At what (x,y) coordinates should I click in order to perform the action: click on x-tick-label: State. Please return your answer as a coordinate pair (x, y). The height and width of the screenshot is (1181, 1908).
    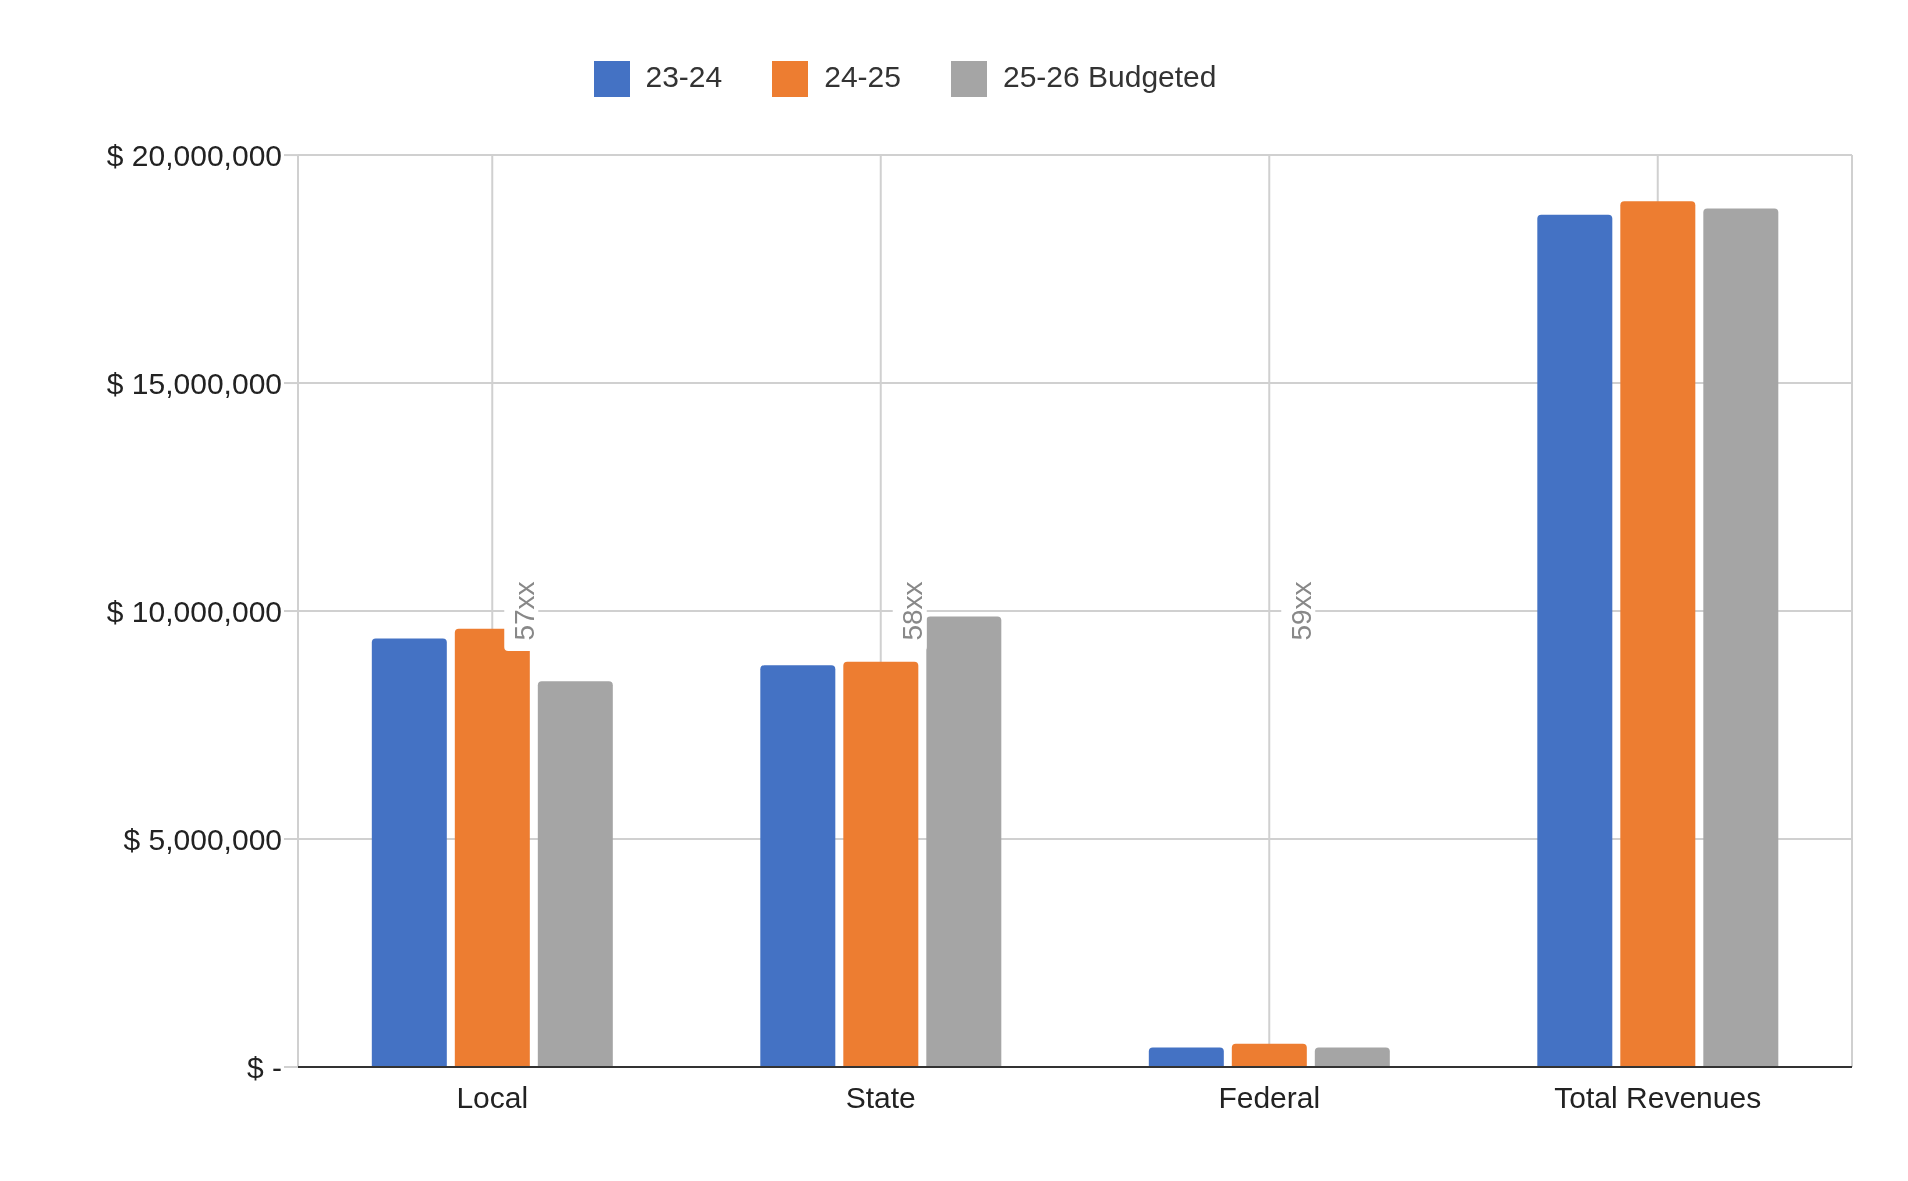
    Looking at the image, I should click on (880, 1098).